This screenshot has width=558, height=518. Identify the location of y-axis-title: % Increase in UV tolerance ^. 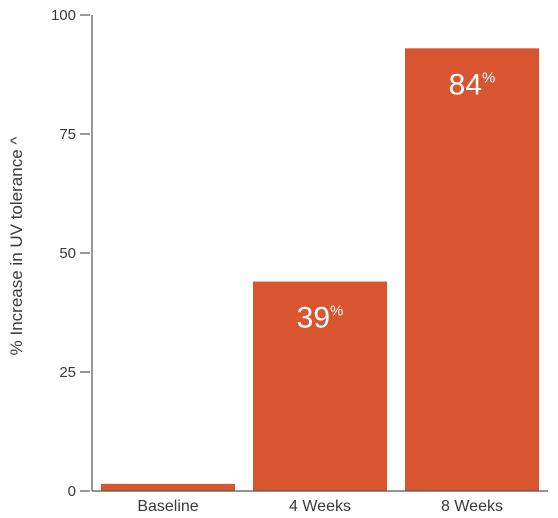
(16, 246).